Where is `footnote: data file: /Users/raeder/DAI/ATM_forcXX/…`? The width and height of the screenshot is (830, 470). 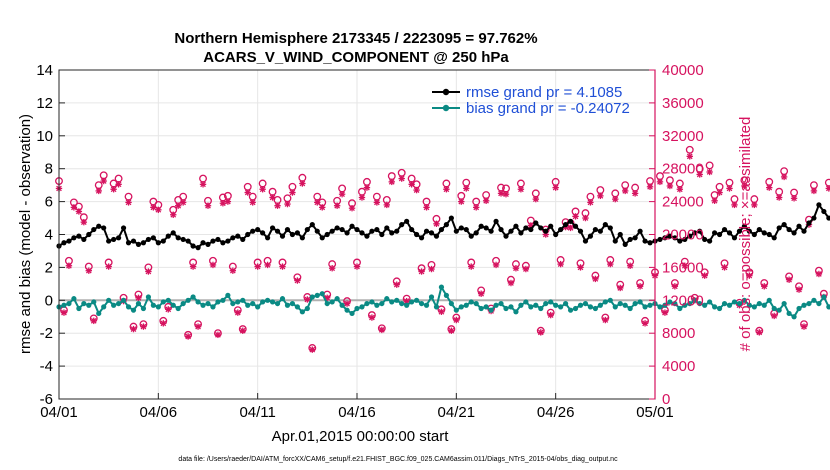 footnote: data file: /Users/raeder/DAI/ATM_forcXX/… is located at coordinates (398, 459).